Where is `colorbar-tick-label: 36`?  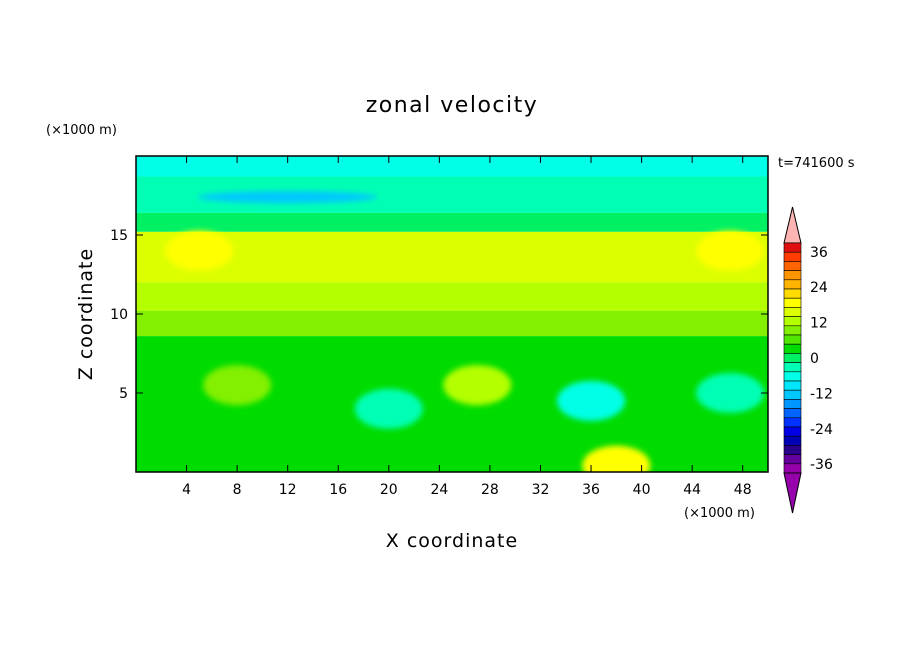
colorbar-tick-label: 36 is located at coordinates (819, 253).